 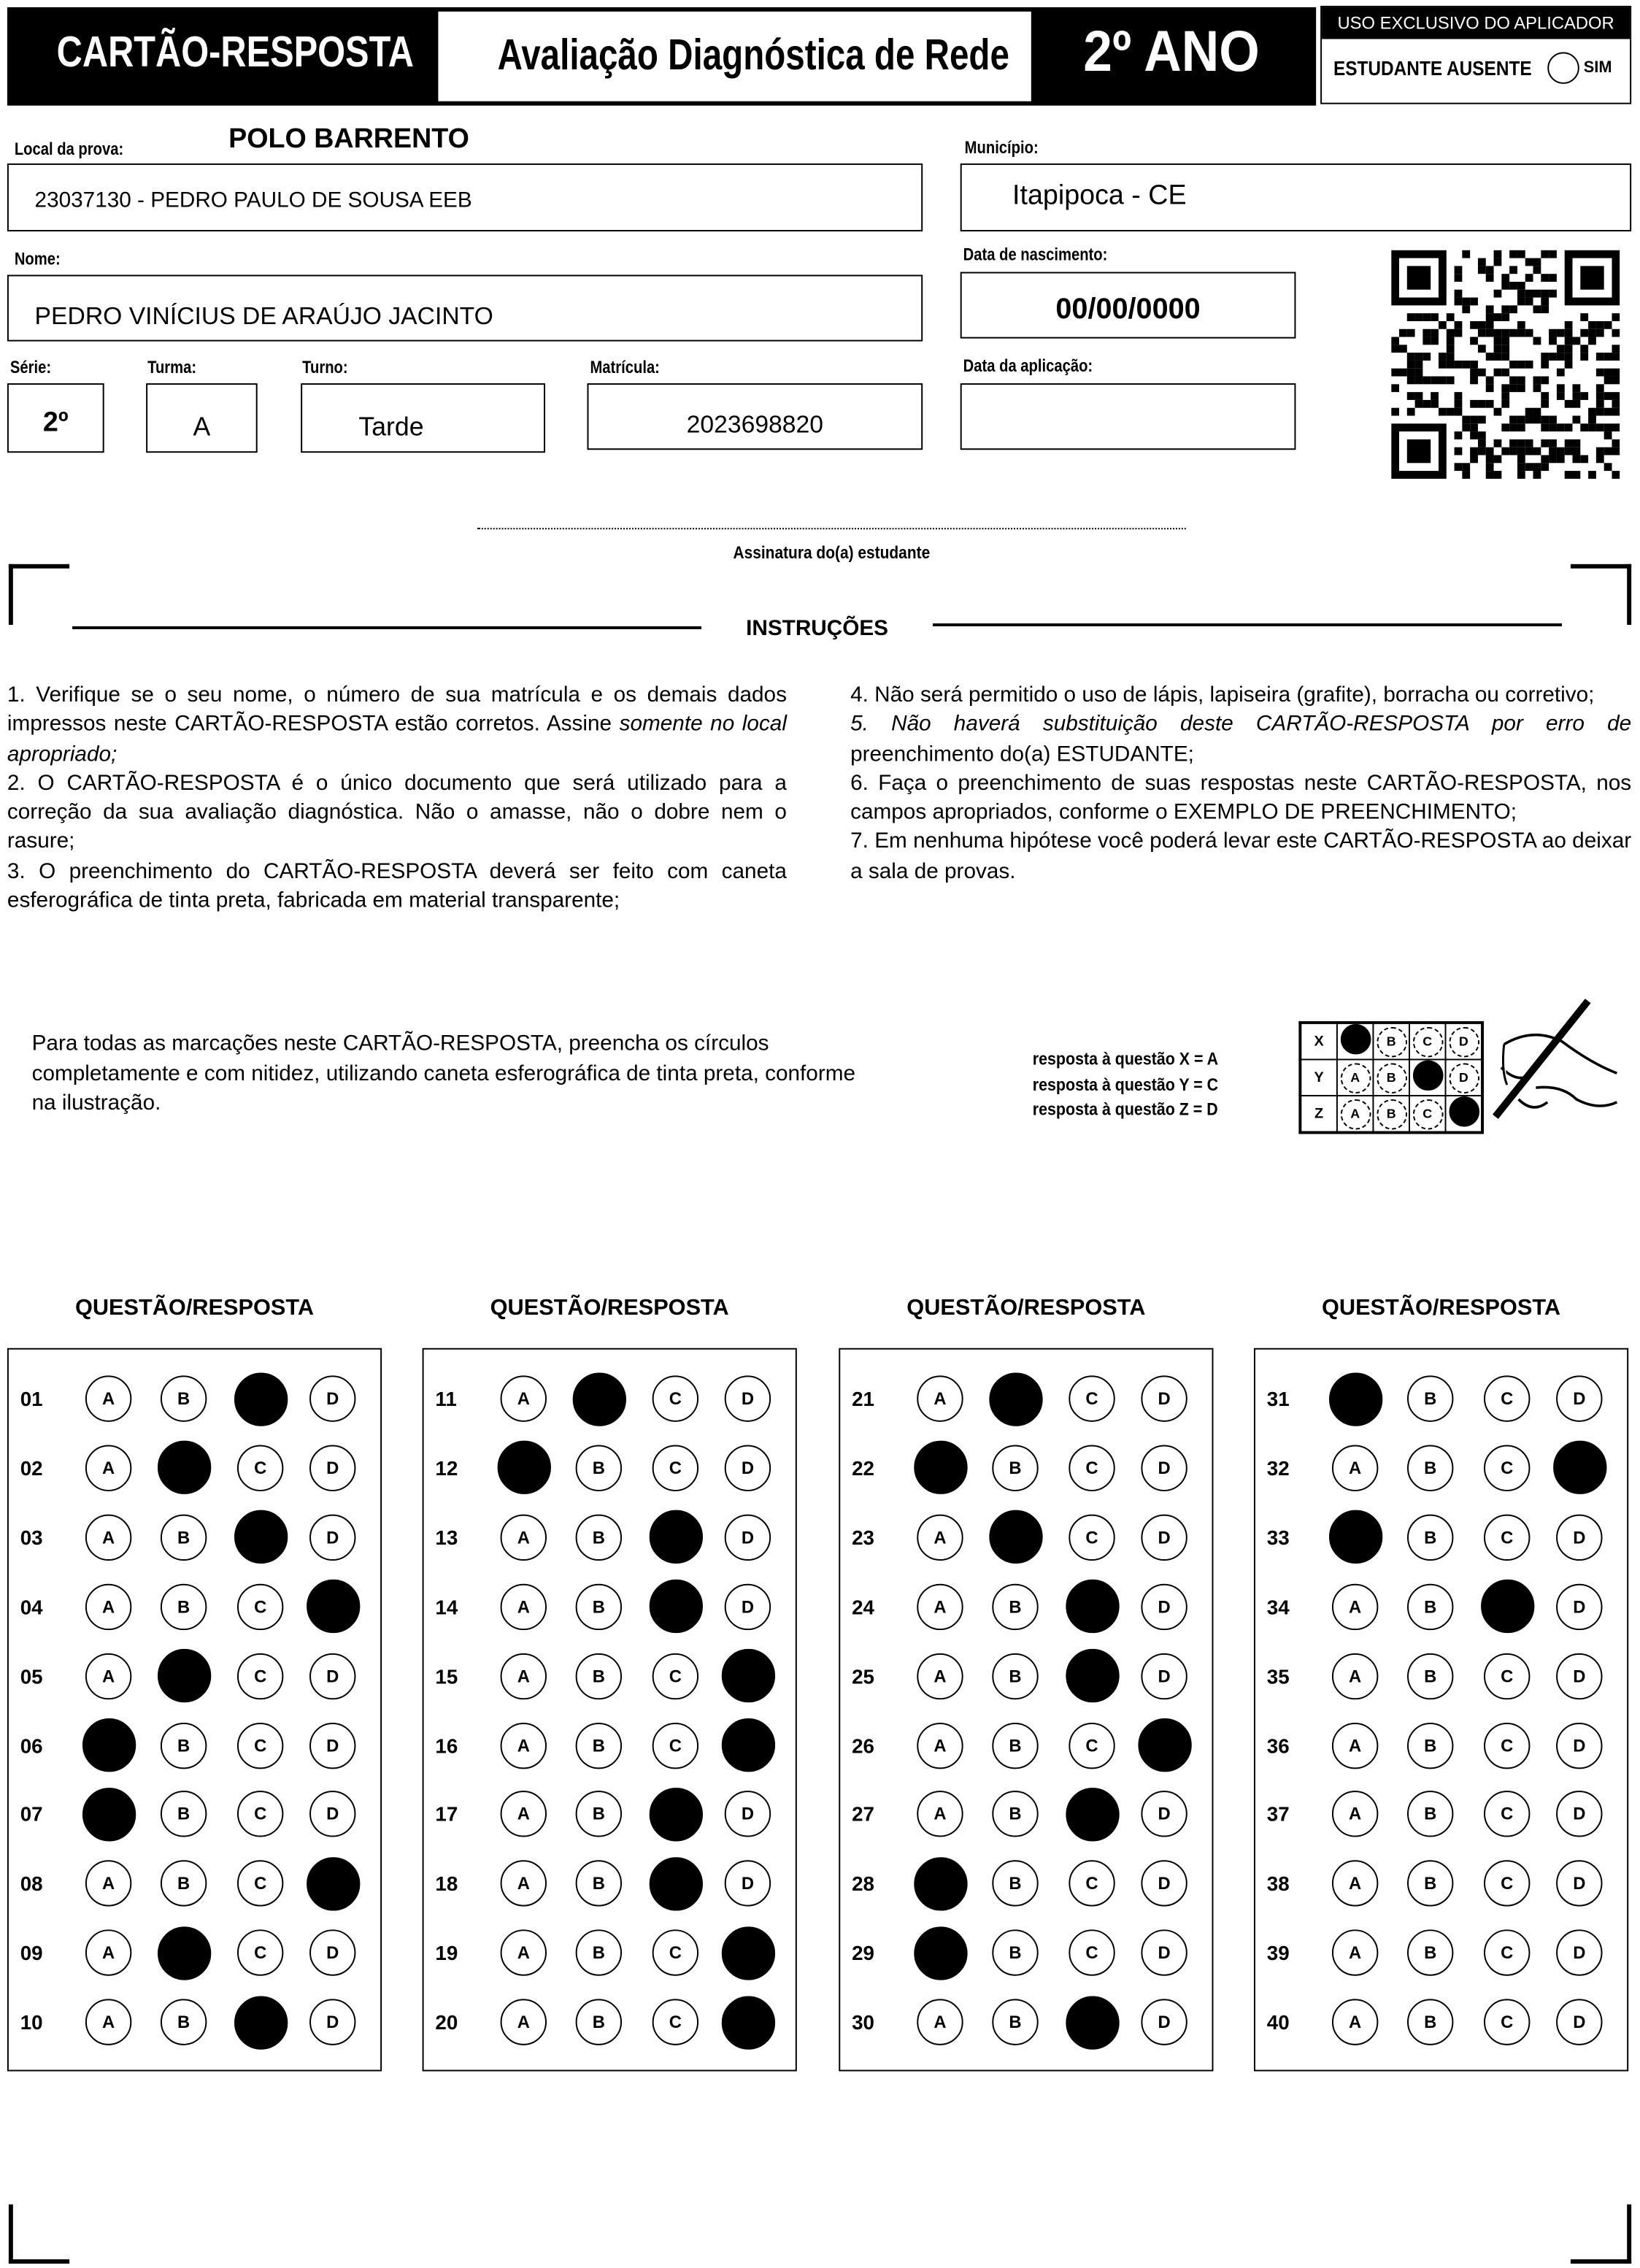 I want to click on absent-checkbox, so click(x=1563, y=68).